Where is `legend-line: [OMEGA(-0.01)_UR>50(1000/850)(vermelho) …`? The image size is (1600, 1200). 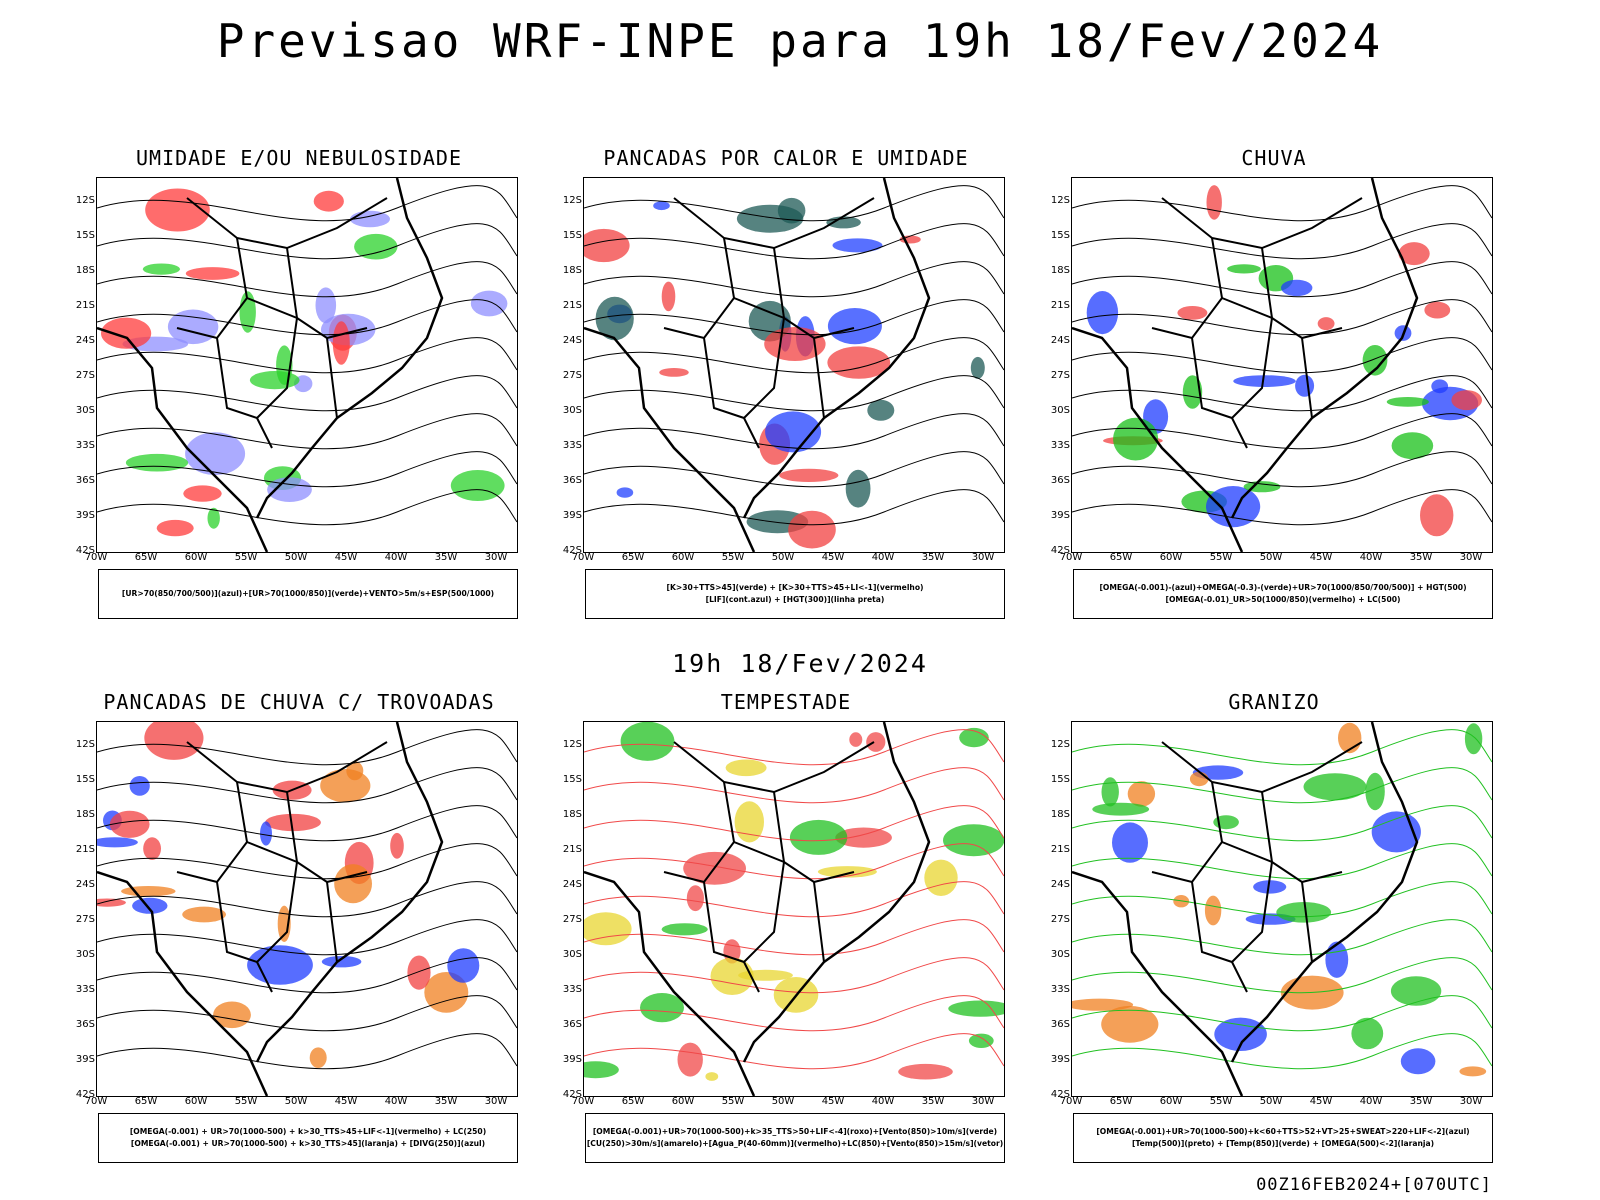 legend-line: [OMEGA(-0.01)_UR>50(1000/850)(vermelho) … is located at coordinates (1283, 599).